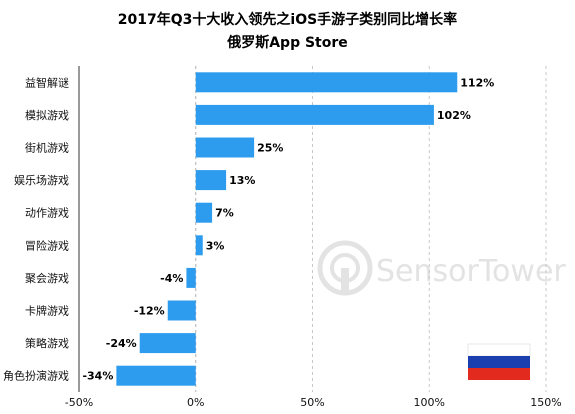 This screenshot has height=414, width=575. I want to click on sensortower-watermark: SensorTower, so click(441, 268).